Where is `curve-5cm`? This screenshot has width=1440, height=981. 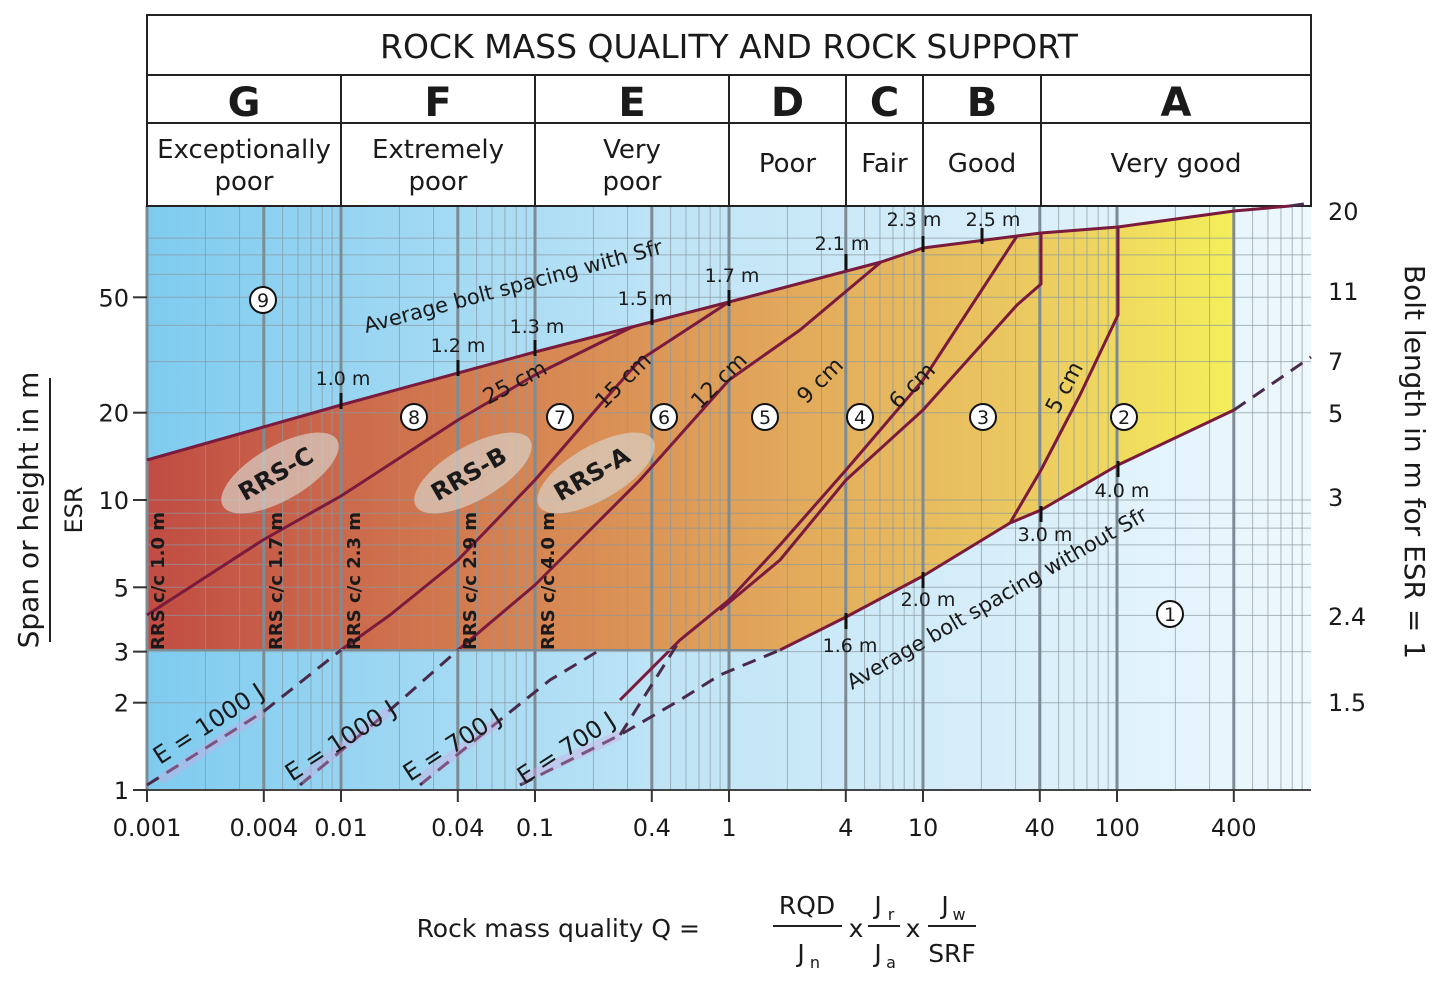
curve-5cm is located at coordinates (1064, 375).